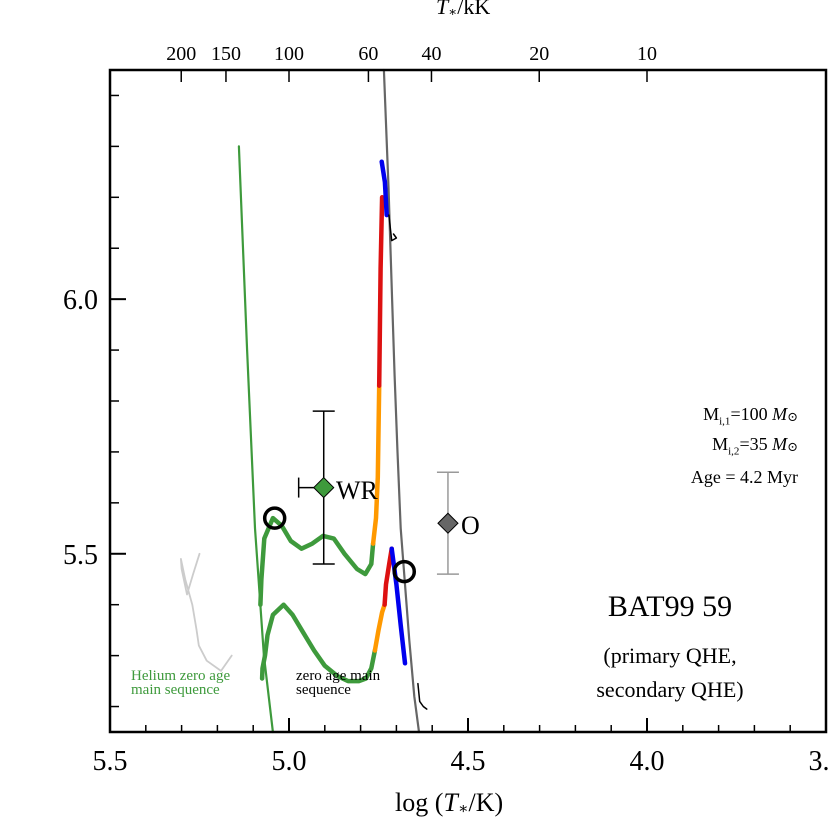 Image resolution: width=830 pixels, height=825 pixels. Describe the element at coordinates (431, 54) in the screenshot. I see `top-tick-label-4: 40` at that location.